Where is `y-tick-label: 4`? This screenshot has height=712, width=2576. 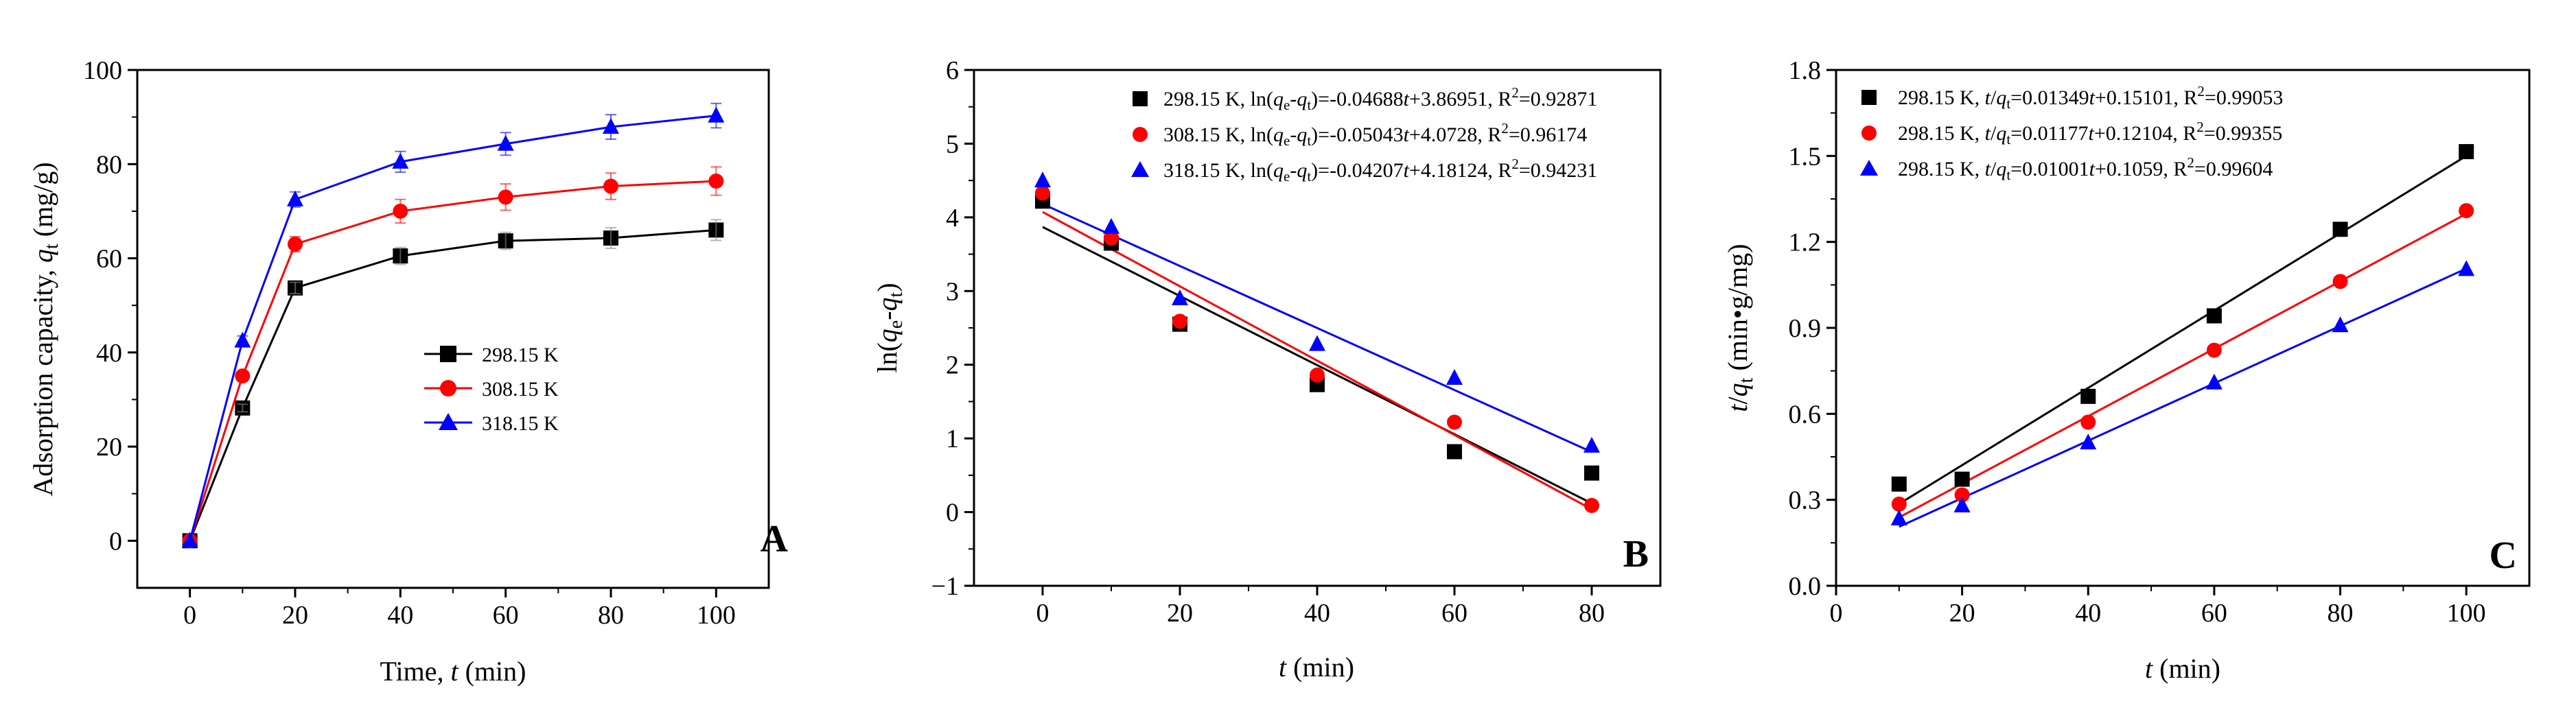
y-tick-label: 4 is located at coordinates (952, 218).